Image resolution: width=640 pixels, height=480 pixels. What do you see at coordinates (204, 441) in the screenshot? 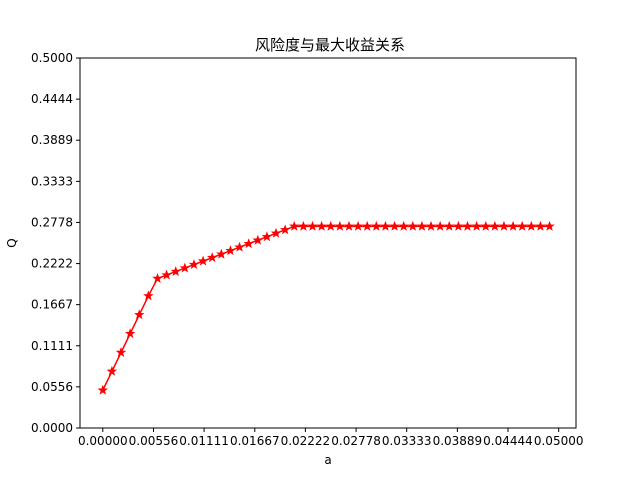
I see `x-tick-label: 0.01111` at bounding box center [204, 441].